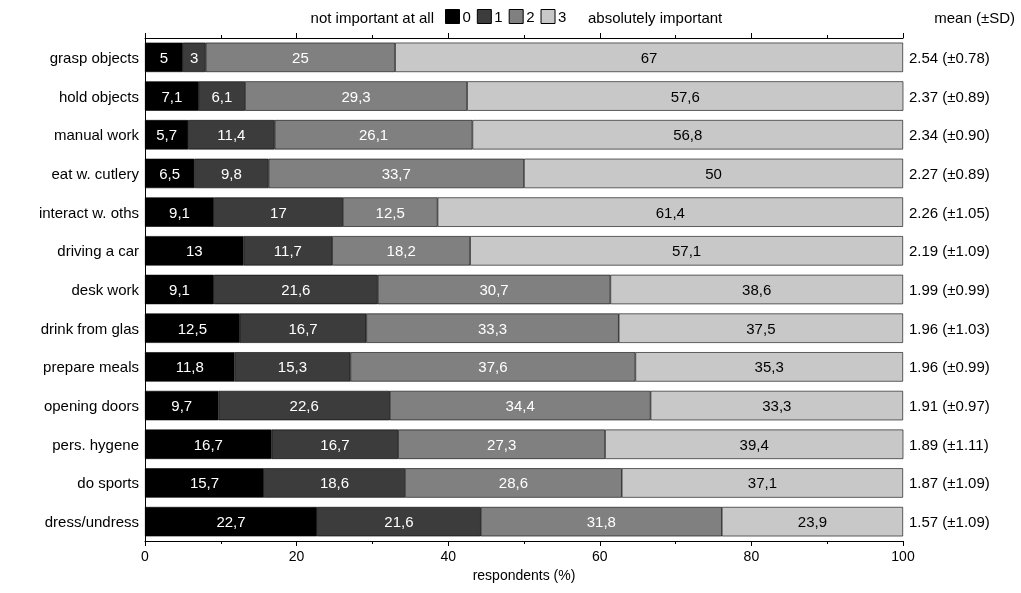 The image size is (1021, 593). What do you see at coordinates (91, 367) in the screenshot?
I see `y-tick-label: prepare meals` at bounding box center [91, 367].